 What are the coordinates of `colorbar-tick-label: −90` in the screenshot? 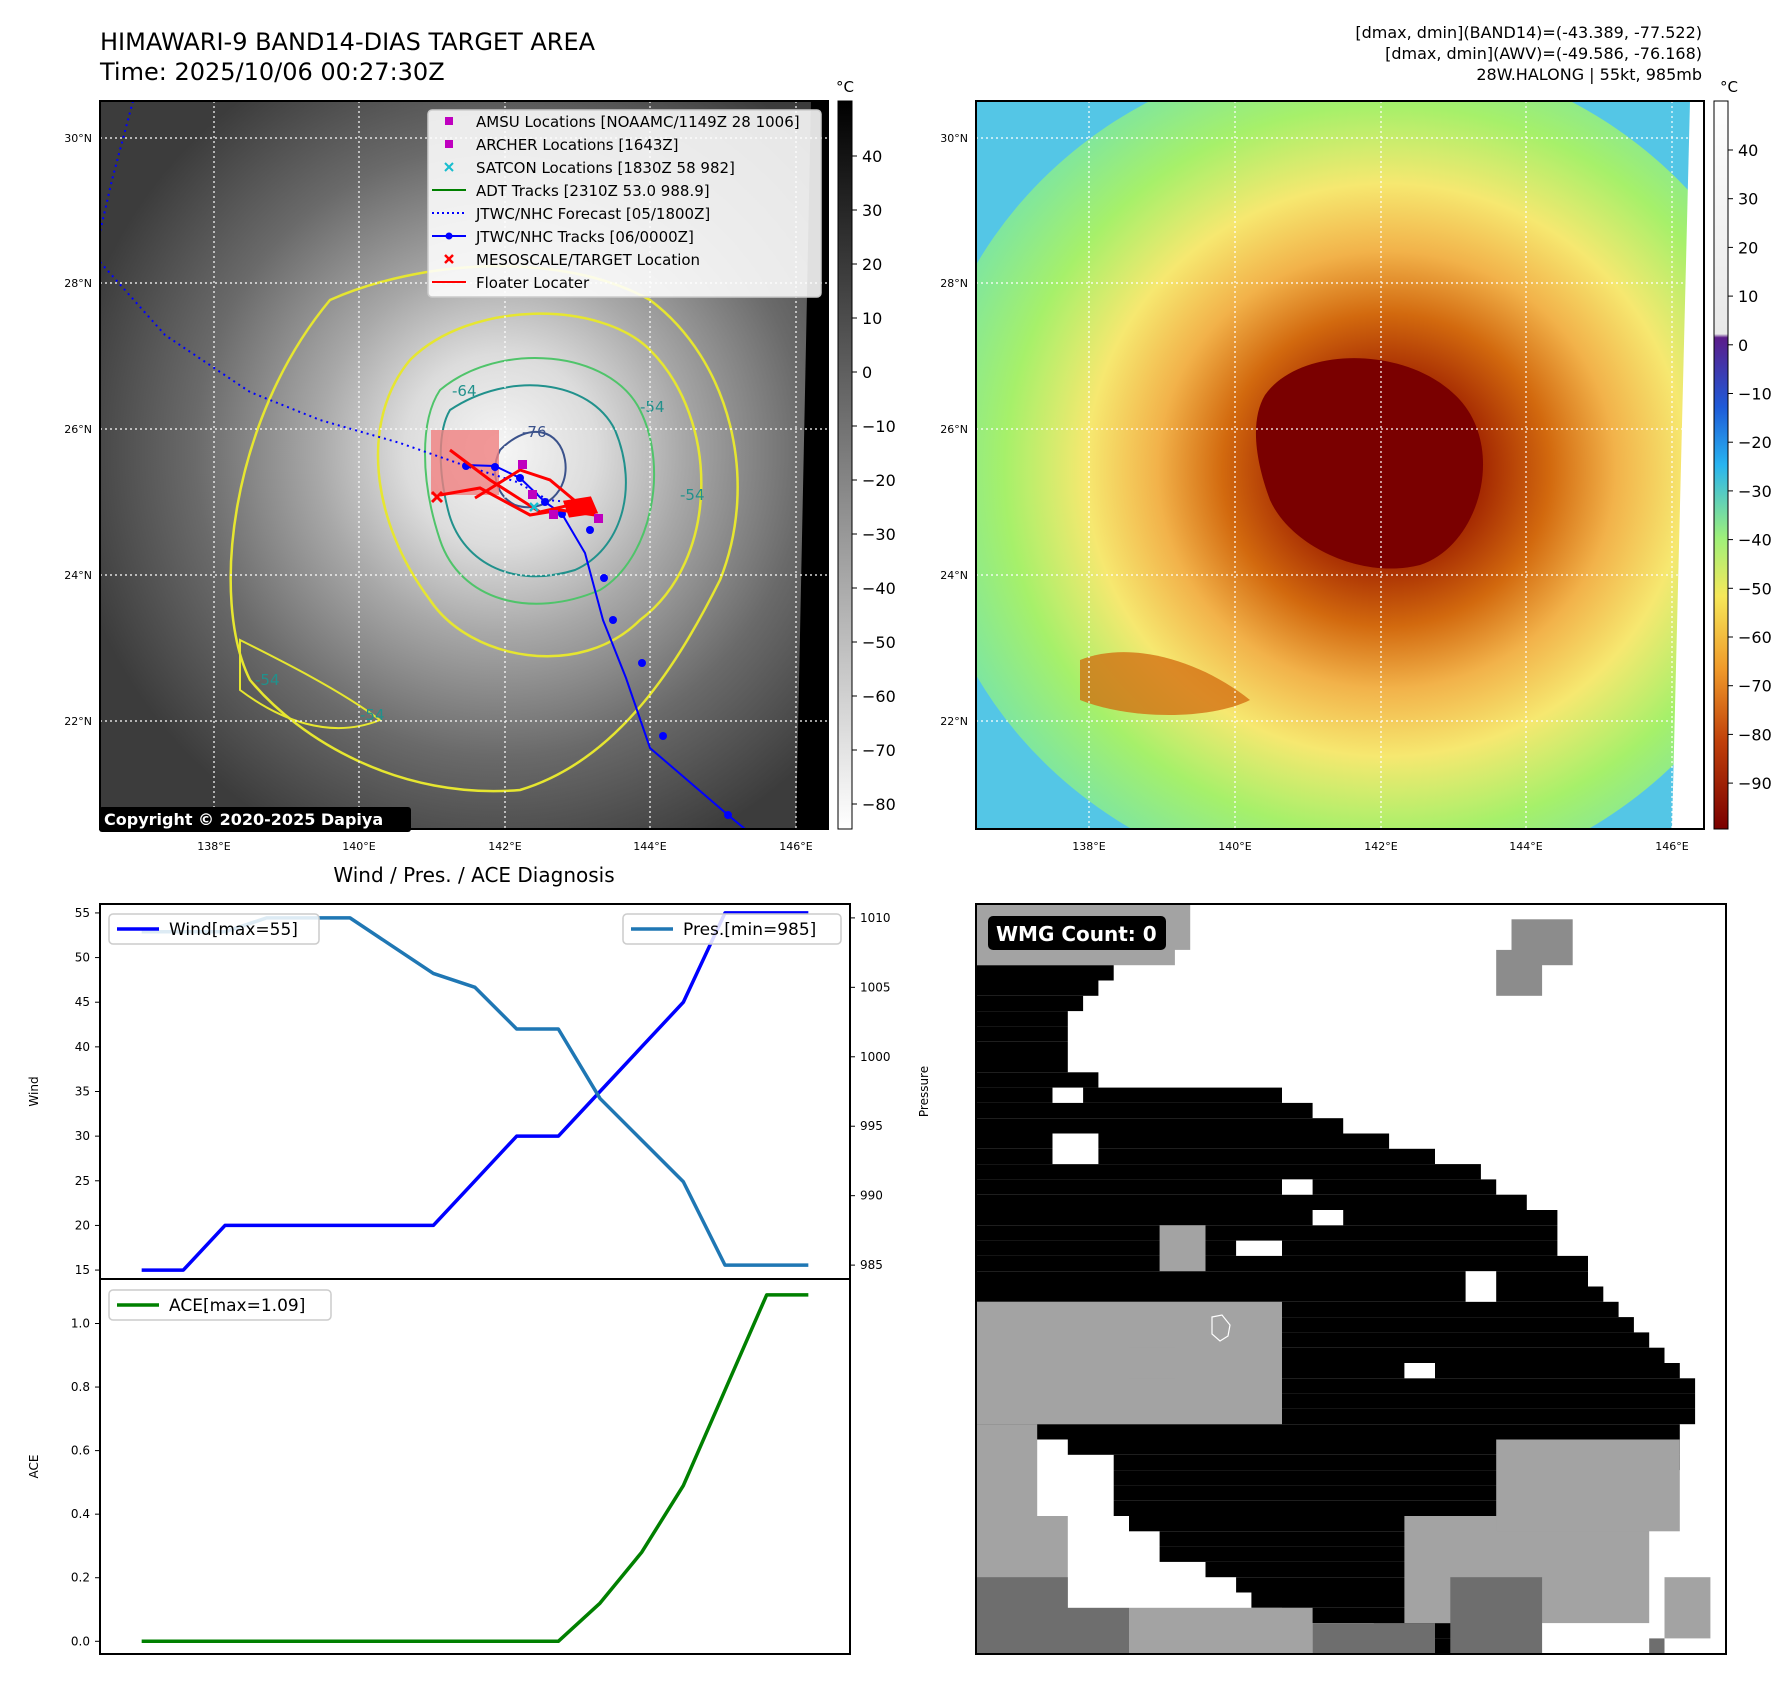 It's located at (1755, 783).